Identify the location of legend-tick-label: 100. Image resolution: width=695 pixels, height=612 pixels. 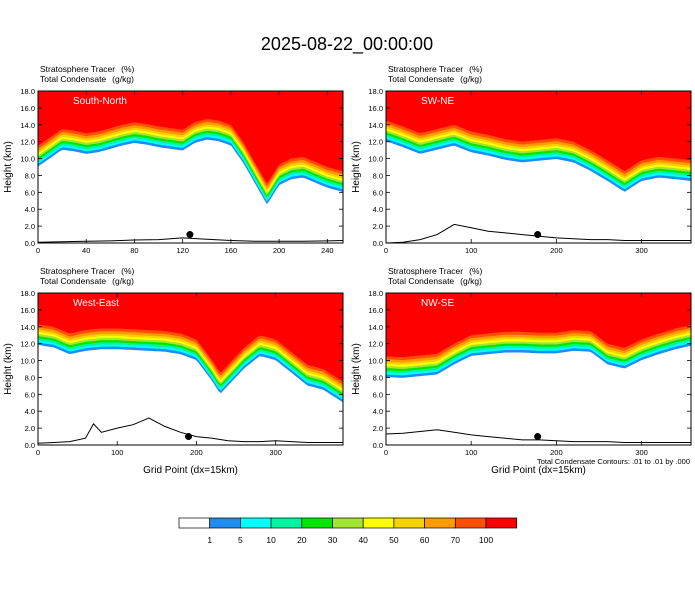
(486, 540).